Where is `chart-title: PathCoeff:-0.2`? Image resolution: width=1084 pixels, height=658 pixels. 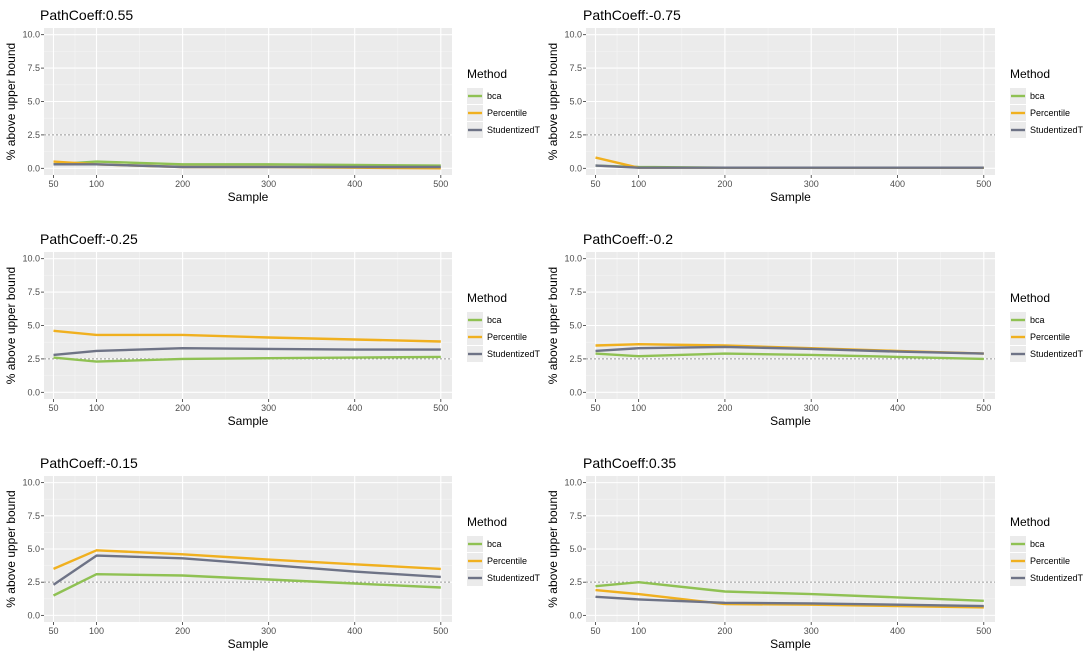
chart-title: PathCoeff:-0.2 is located at coordinates (628, 239).